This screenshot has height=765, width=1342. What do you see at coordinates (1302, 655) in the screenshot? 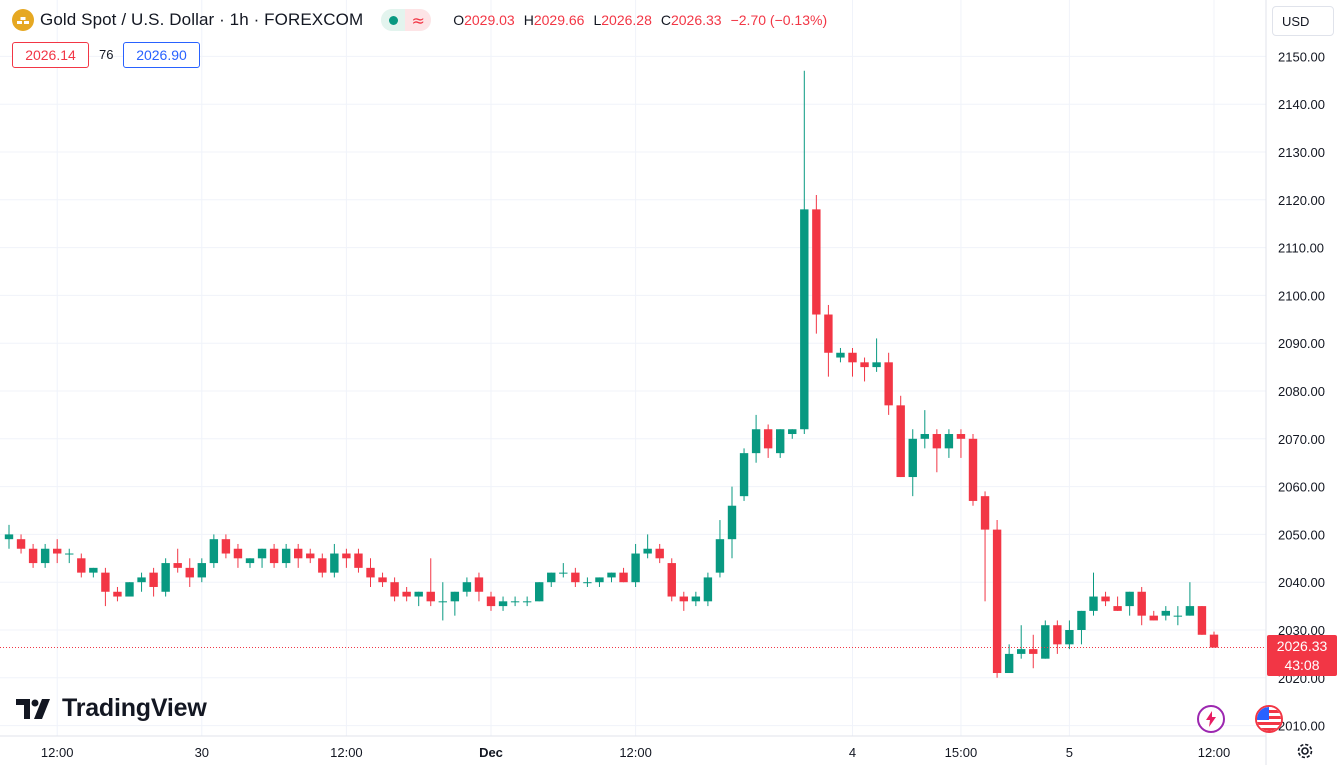
I see `last-price-label: 2026.33 43:08` at bounding box center [1302, 655].